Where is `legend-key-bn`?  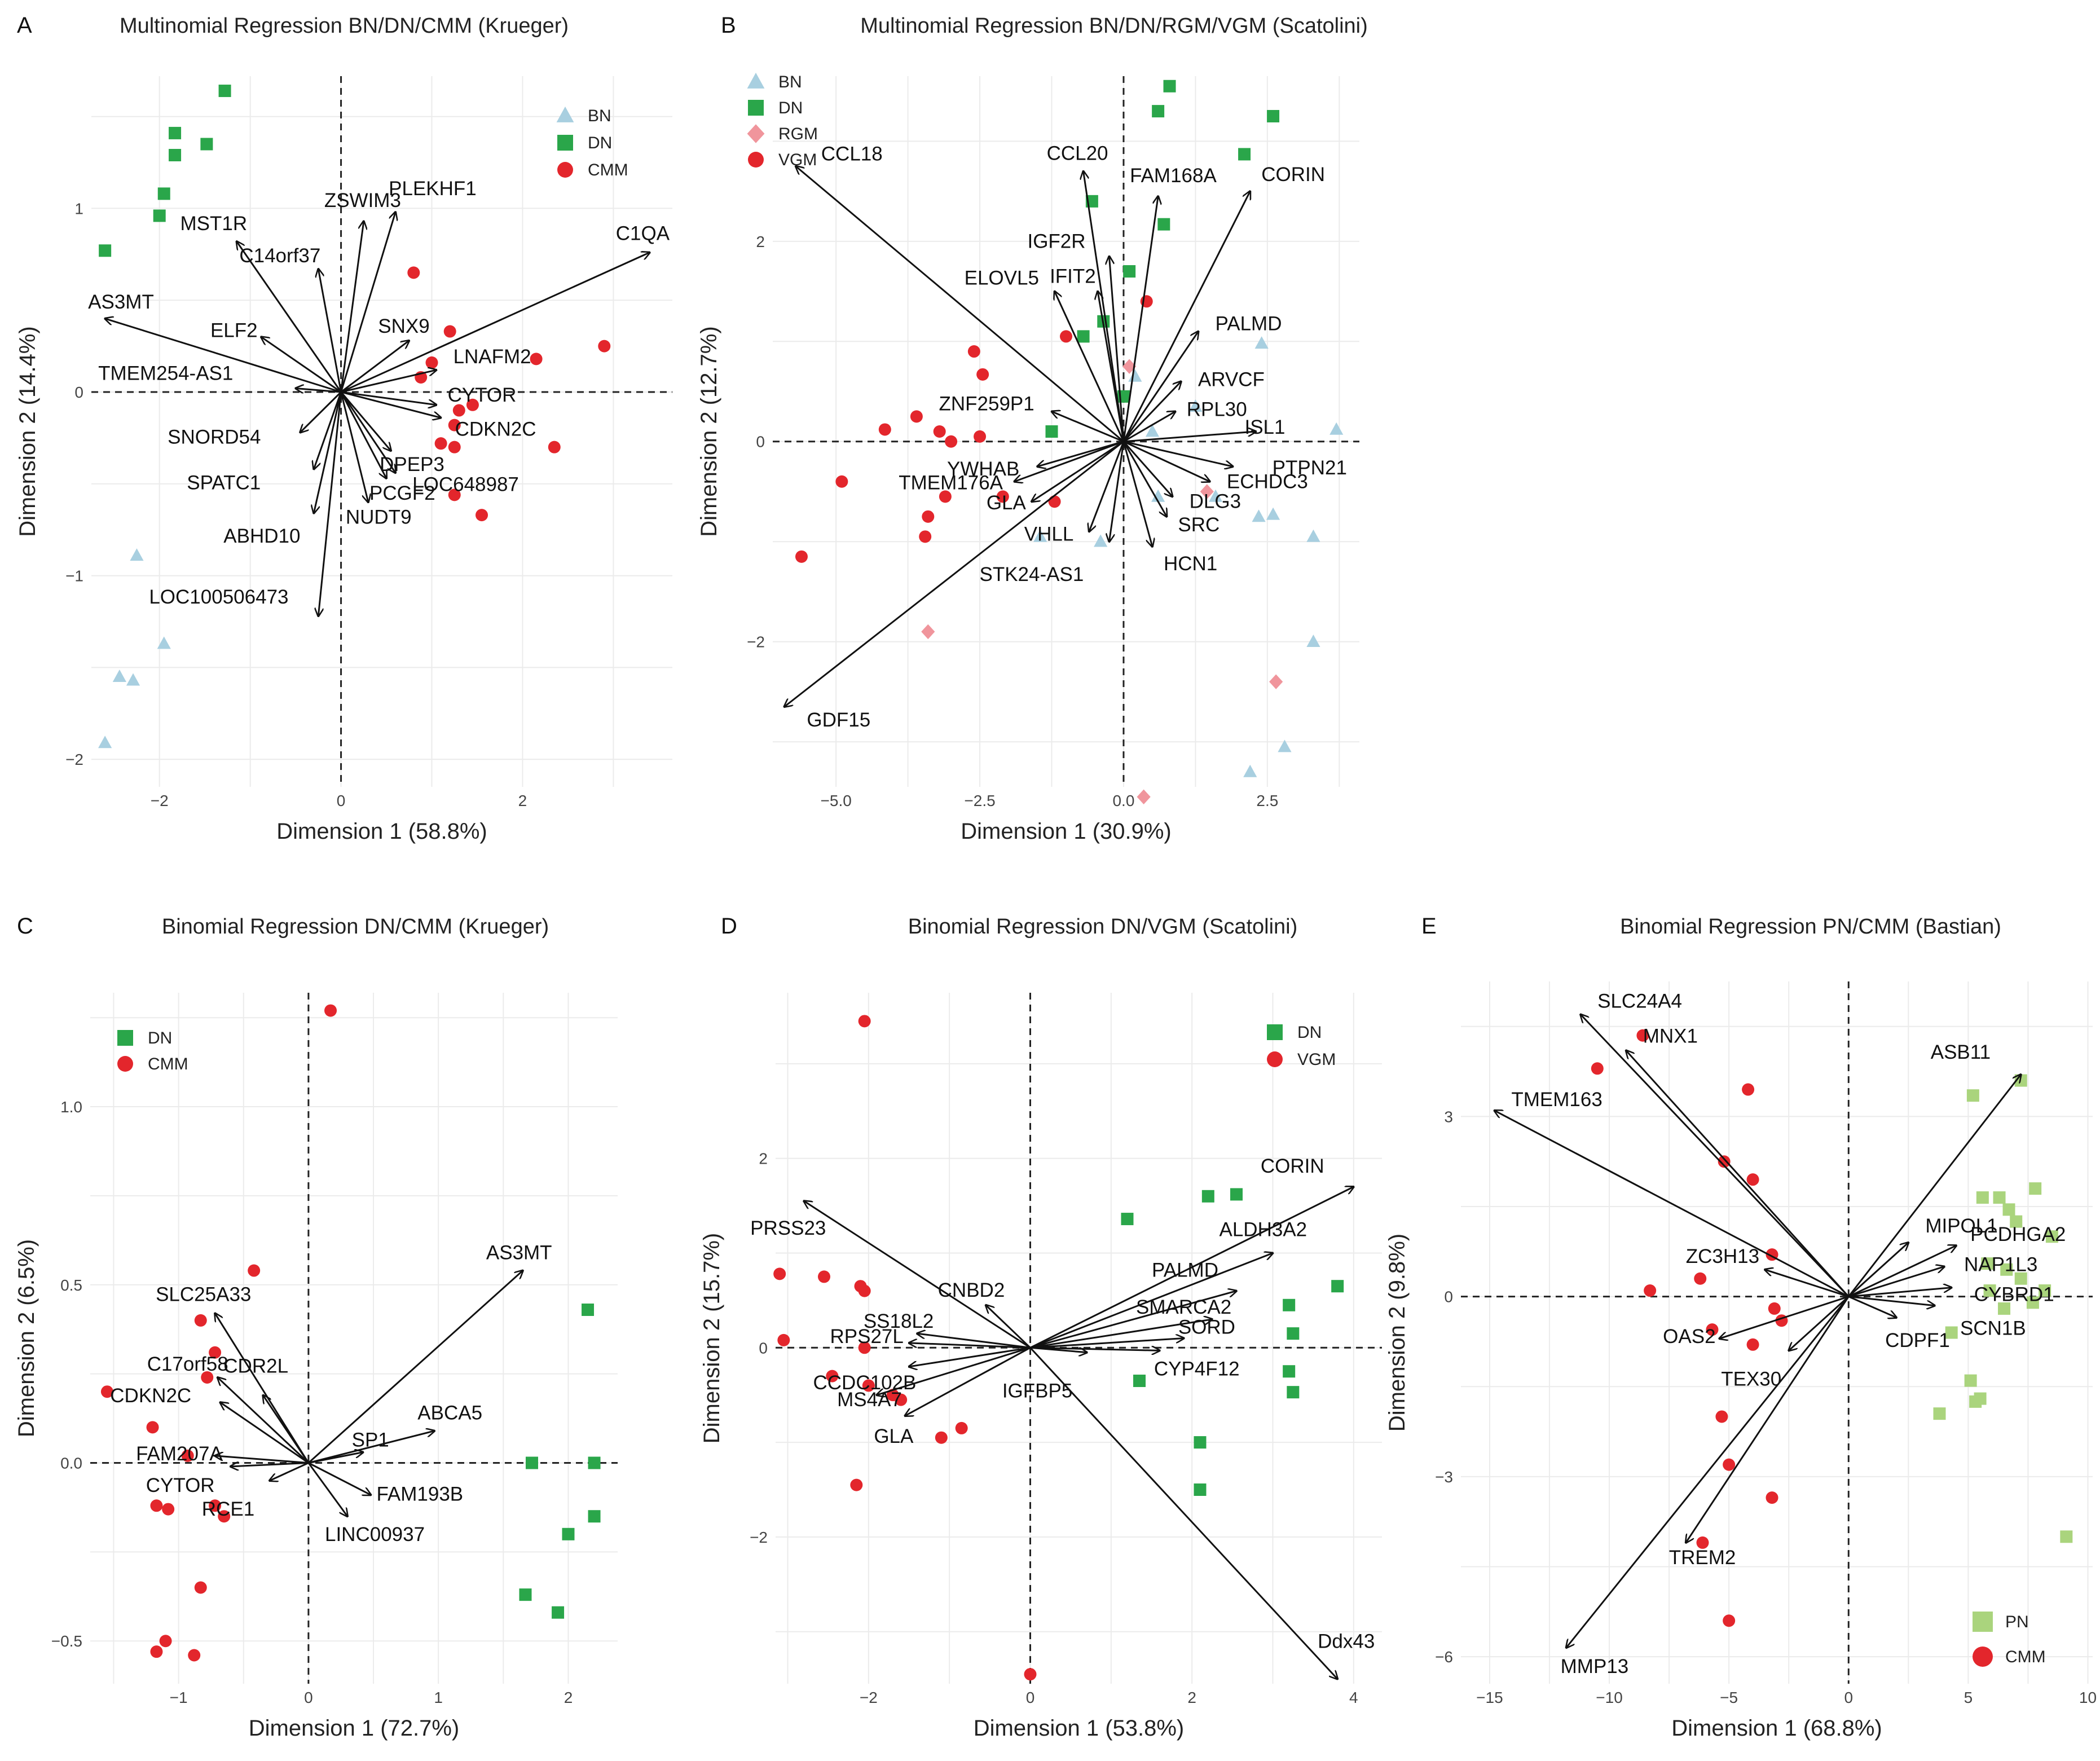
legend-key-bn is located at coordinates (756, 80).